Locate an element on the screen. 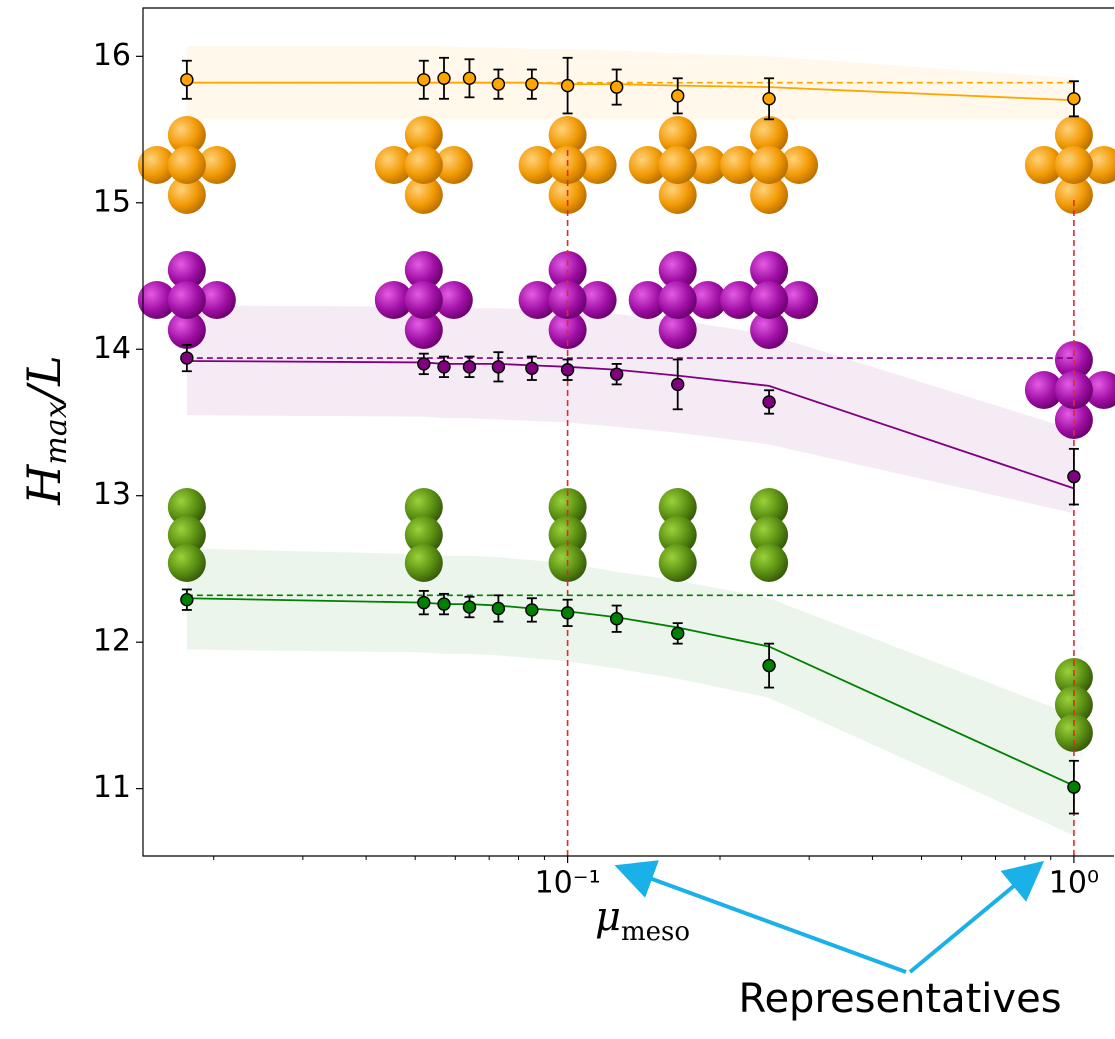 This screenshot has height=1039, width=1115. y-axis-label: Hmax/L is located at coordinates (45, 430).